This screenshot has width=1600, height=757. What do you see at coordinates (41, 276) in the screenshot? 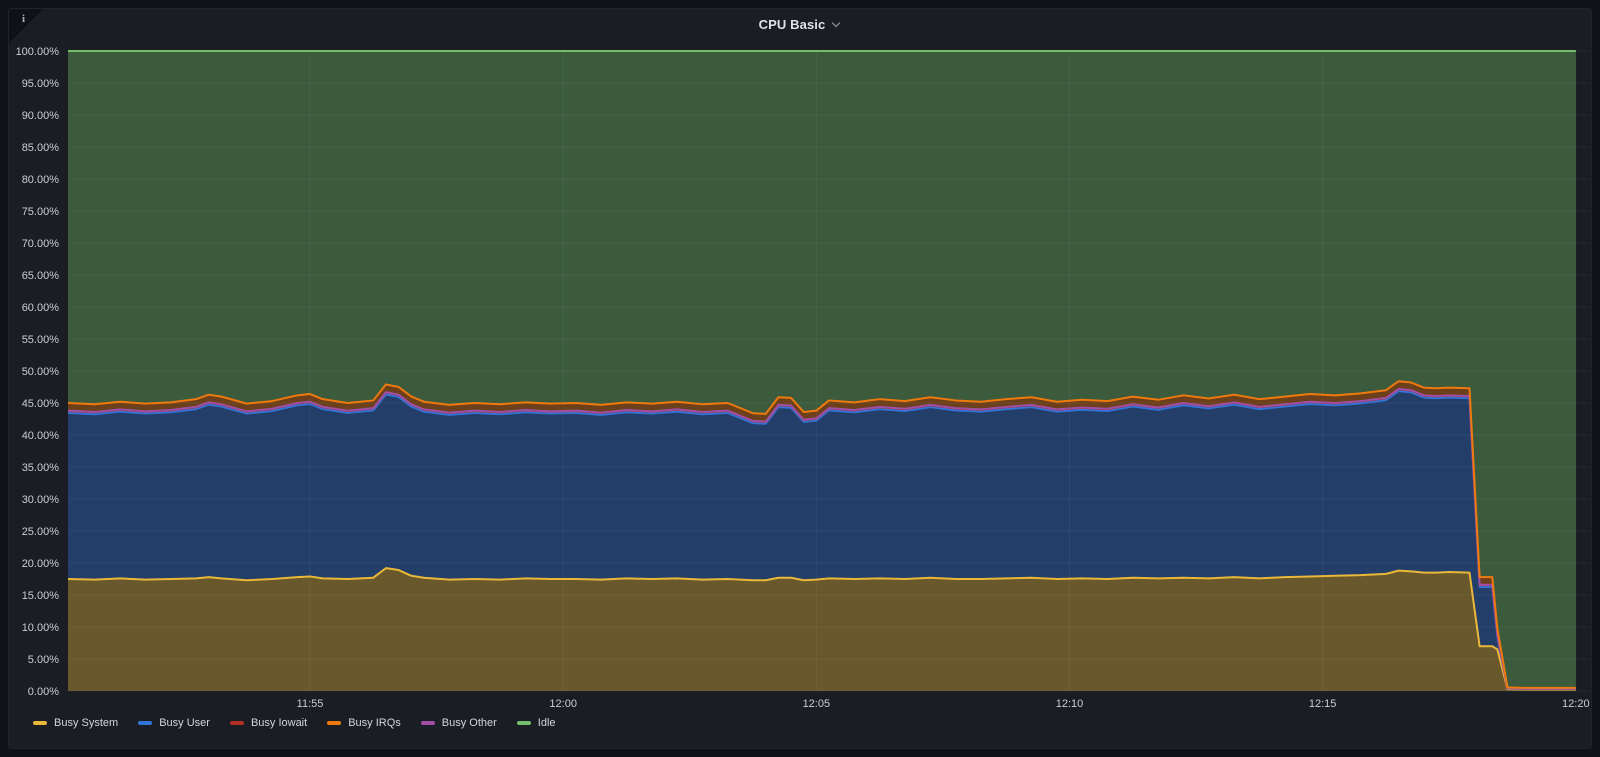
I see `y-axis-tick-label: 65.00%` at bounding box center [41, 276].